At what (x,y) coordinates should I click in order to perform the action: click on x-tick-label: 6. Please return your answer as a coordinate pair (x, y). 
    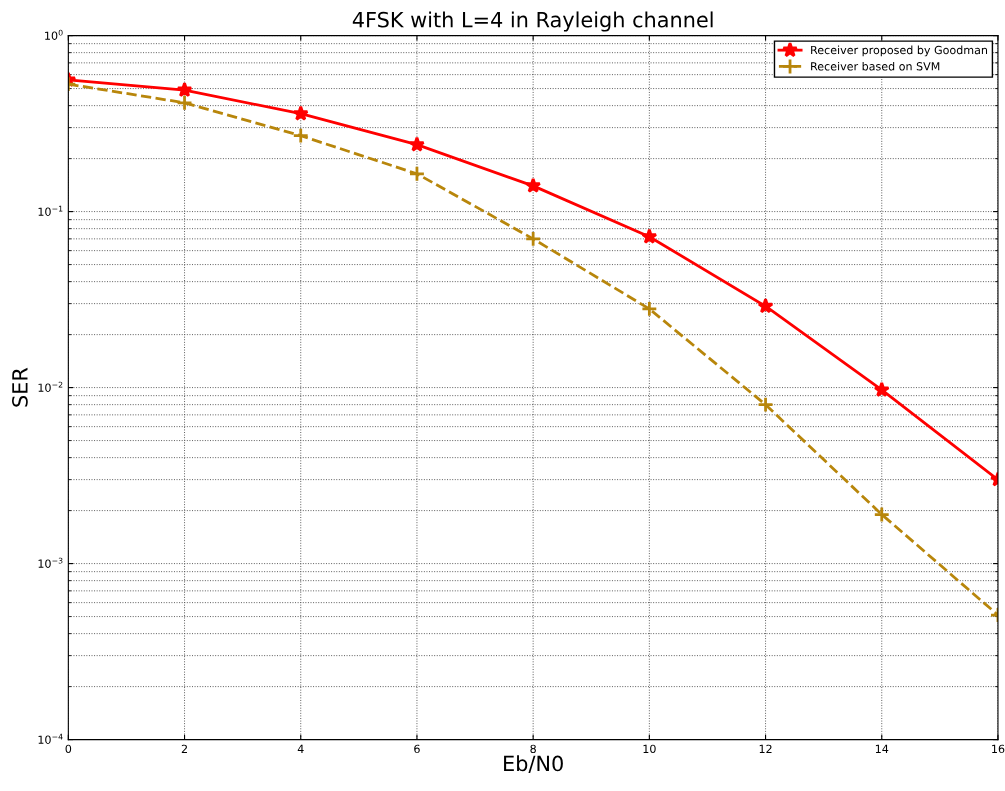
    Looking at the image, I should click on (417, 749).